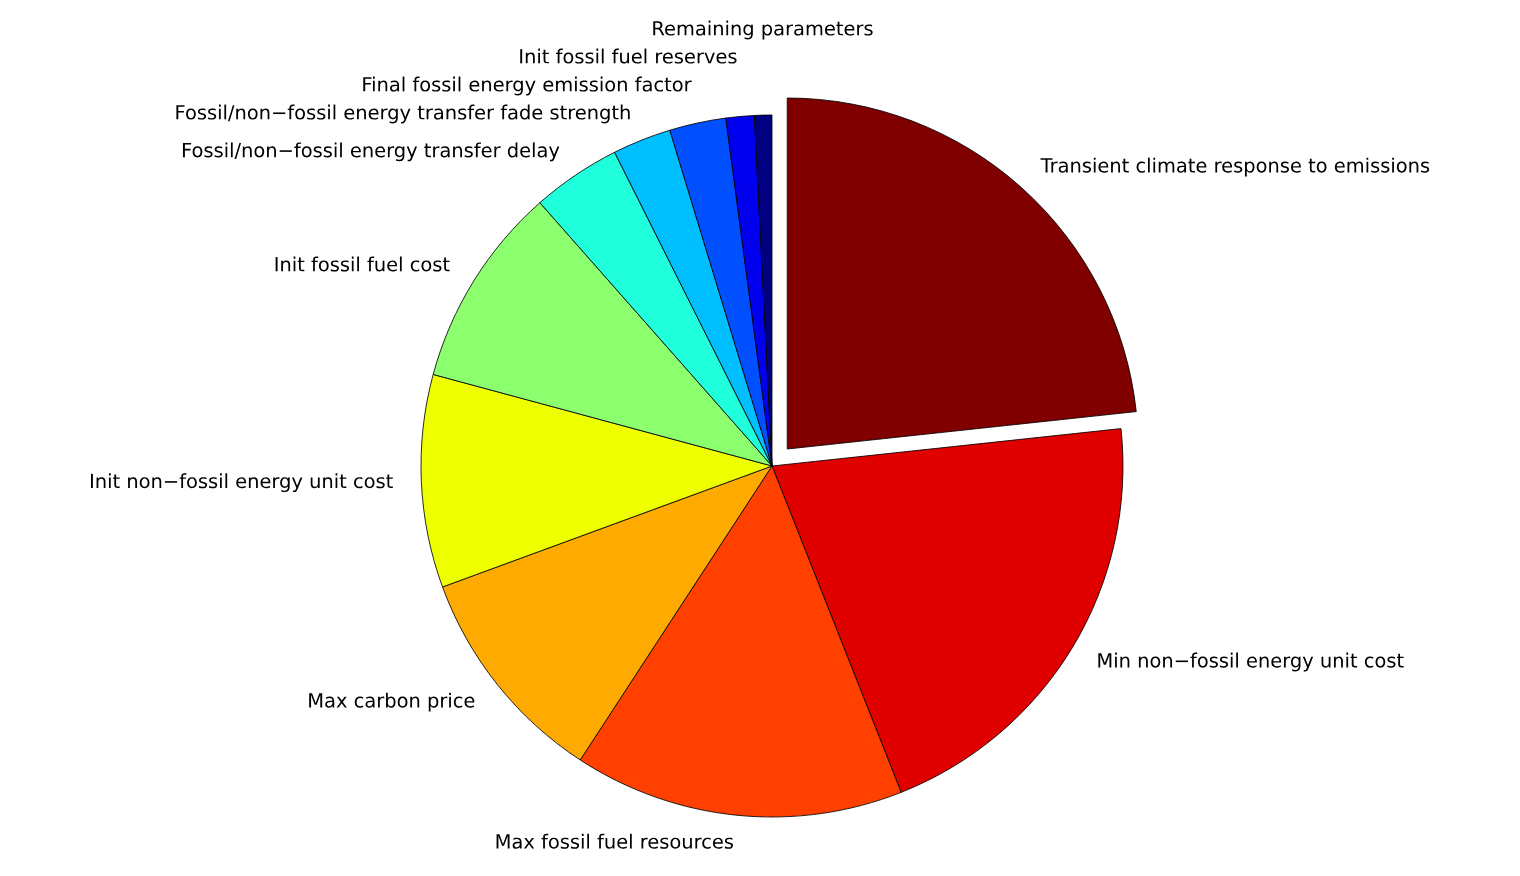 The height and width of the screenshot is (876, 1520). I want to click on slice-label: Init fossil fuel reserves, so click(628, 56).